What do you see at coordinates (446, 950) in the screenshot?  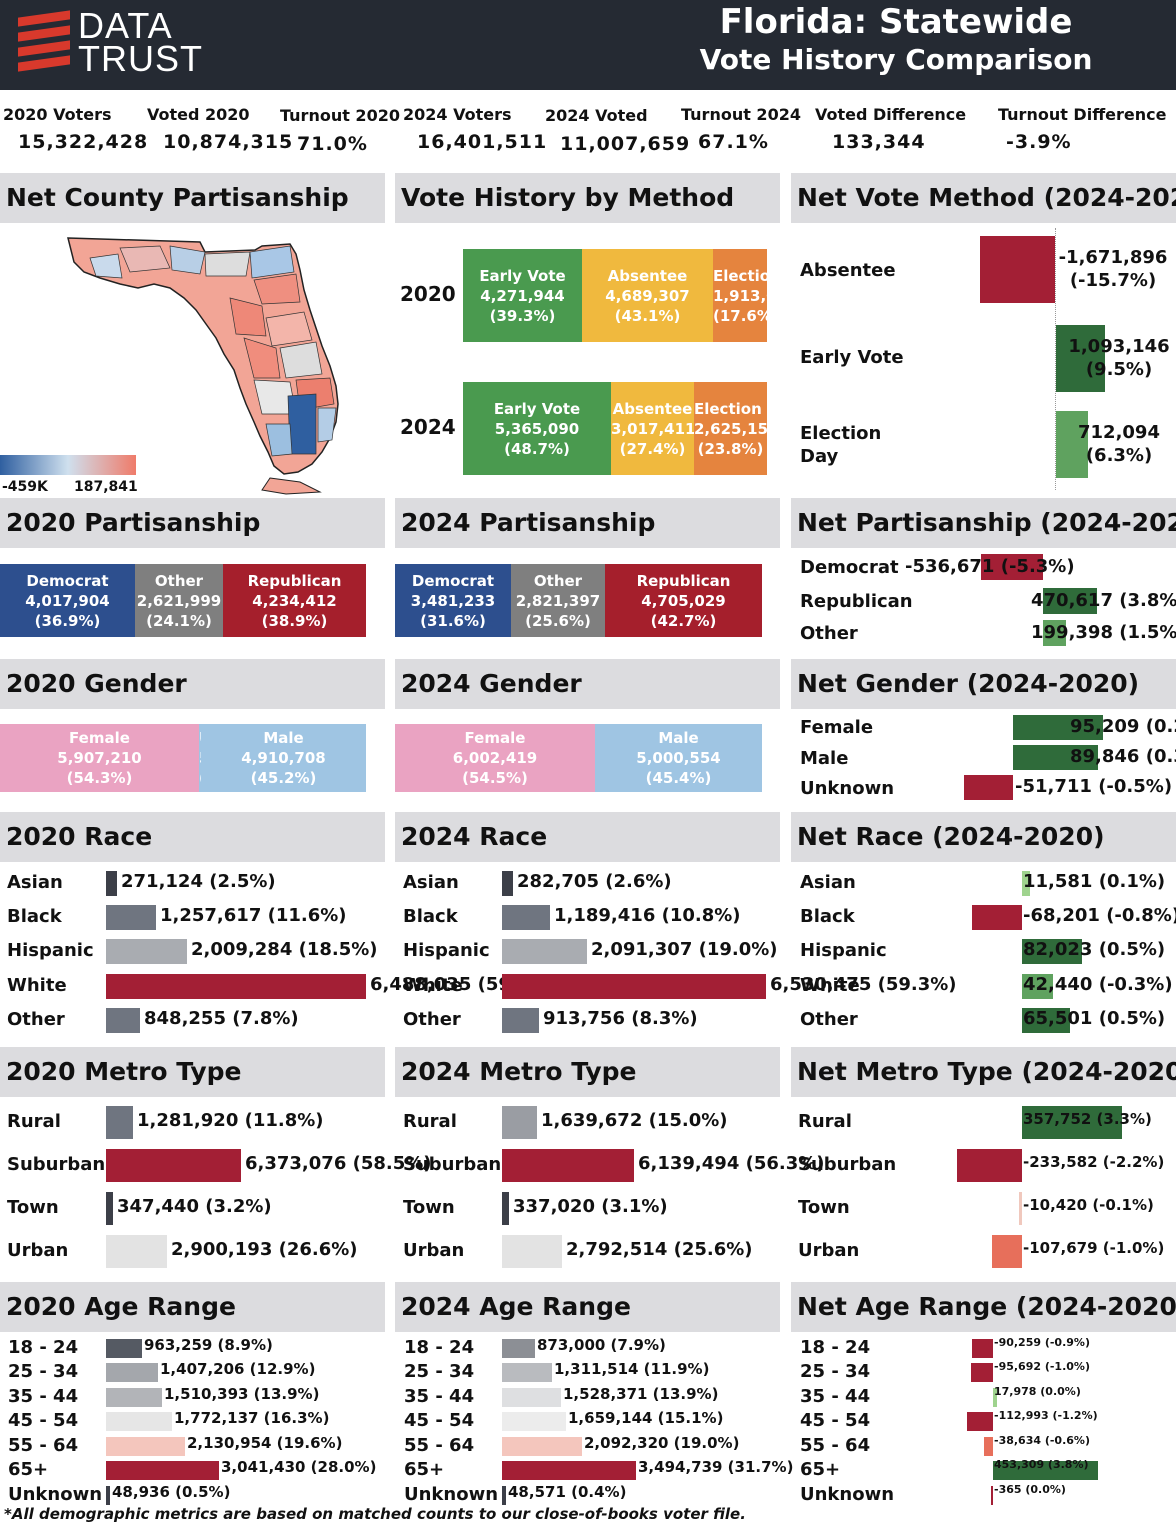 I see `row-label: Hispanic` at bounding box center [446, 950].